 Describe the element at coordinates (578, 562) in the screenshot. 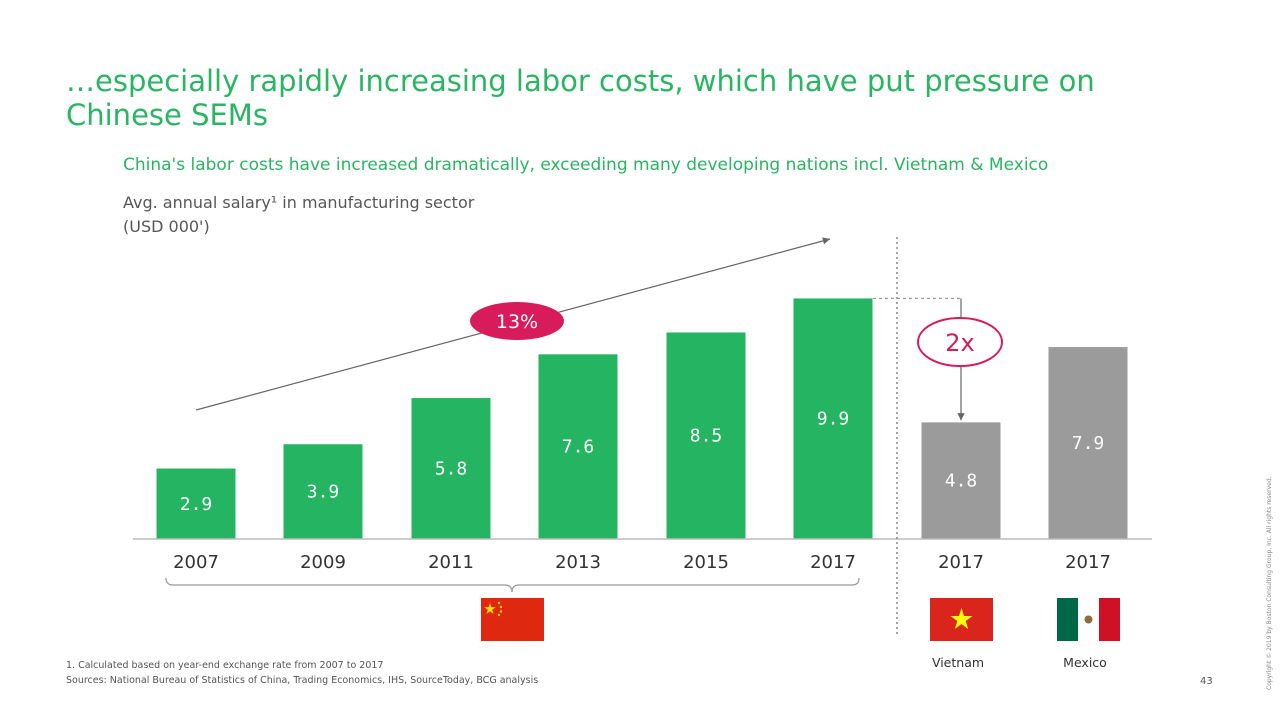

I see `x-tick-label: 2013` at that location.